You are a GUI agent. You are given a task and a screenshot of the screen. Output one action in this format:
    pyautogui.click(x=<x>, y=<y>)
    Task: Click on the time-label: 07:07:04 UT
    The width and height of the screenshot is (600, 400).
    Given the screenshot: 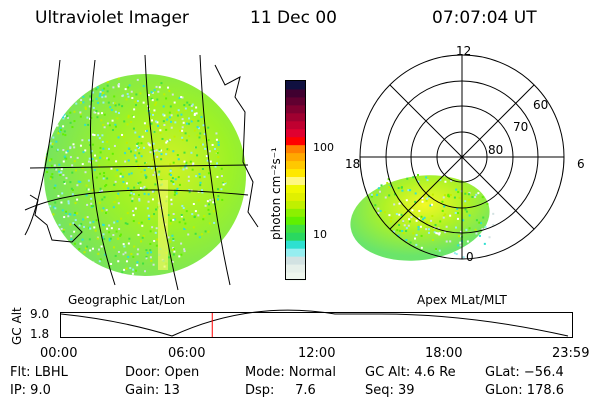 What is the action you would take?
    pyautogui.click(x=484, y=18)
    